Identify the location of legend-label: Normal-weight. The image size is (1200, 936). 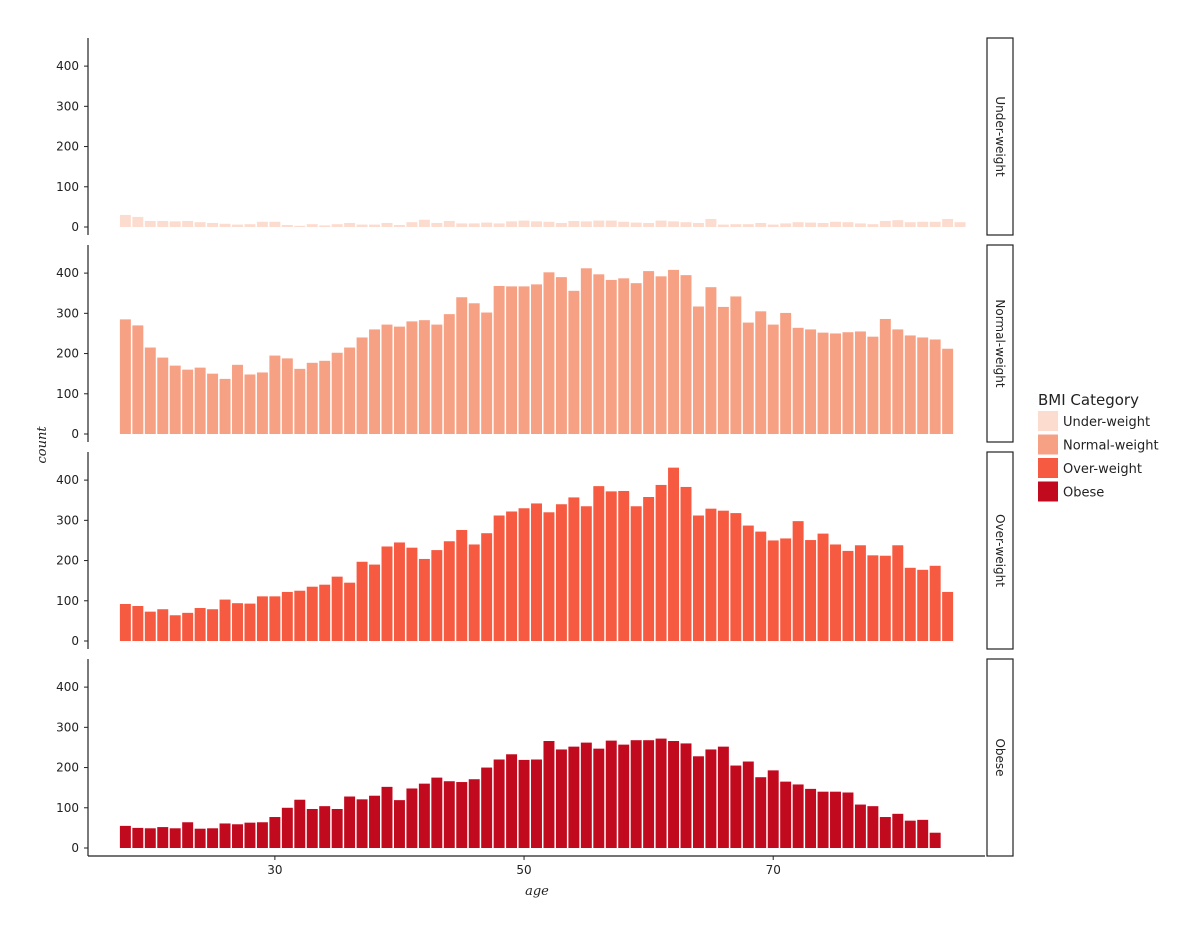
(1111, 446).